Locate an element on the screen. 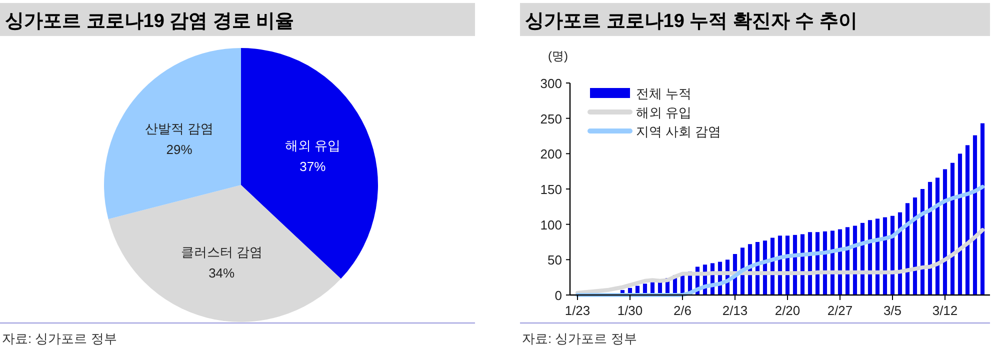  y-axis-title: (명) is located at coordinates (558, 56).